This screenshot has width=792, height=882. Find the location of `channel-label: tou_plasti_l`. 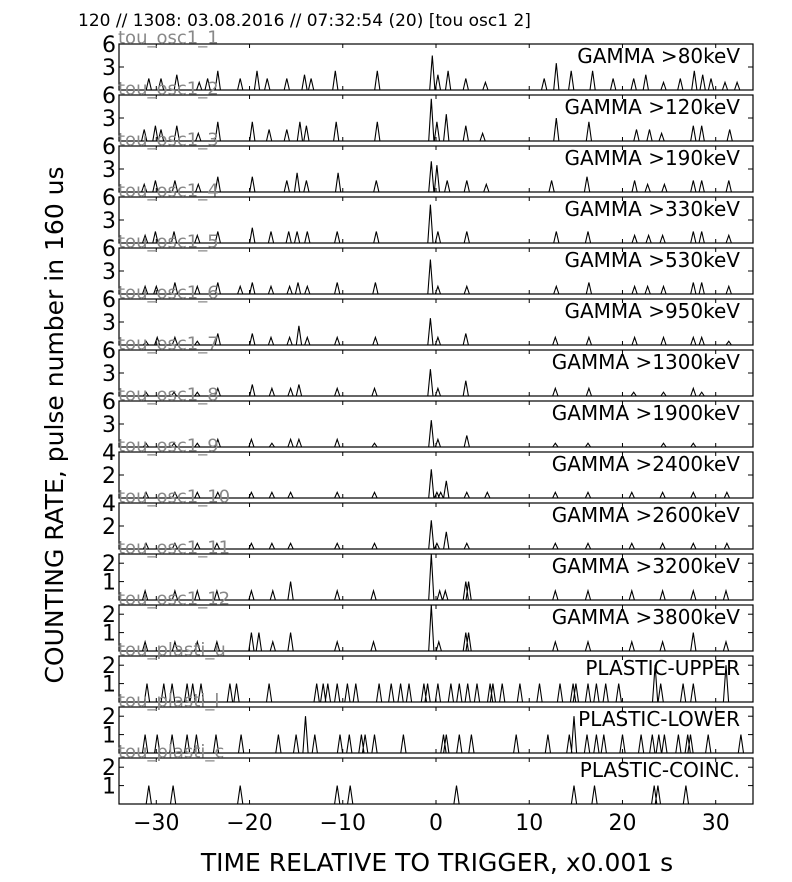

channel-label: tou_plasti_l is located at coordinates (168, 701).